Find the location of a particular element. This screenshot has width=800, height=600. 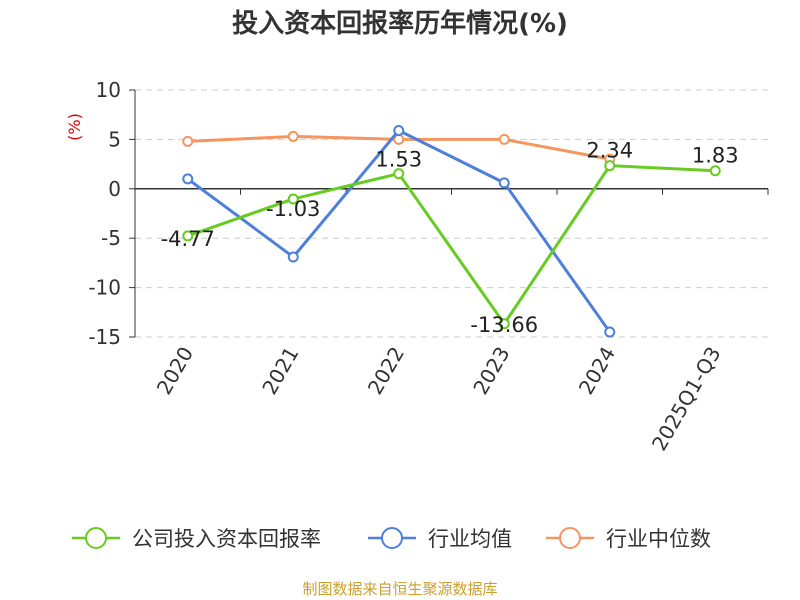

x-tick-label: 2024 is located at coordinates (597, 371).